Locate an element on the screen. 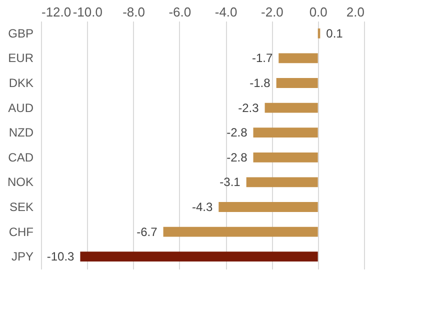 The height and width of the screenshot is (321, 429). y-tick-label: NZD is located at coordinates (21, 133).